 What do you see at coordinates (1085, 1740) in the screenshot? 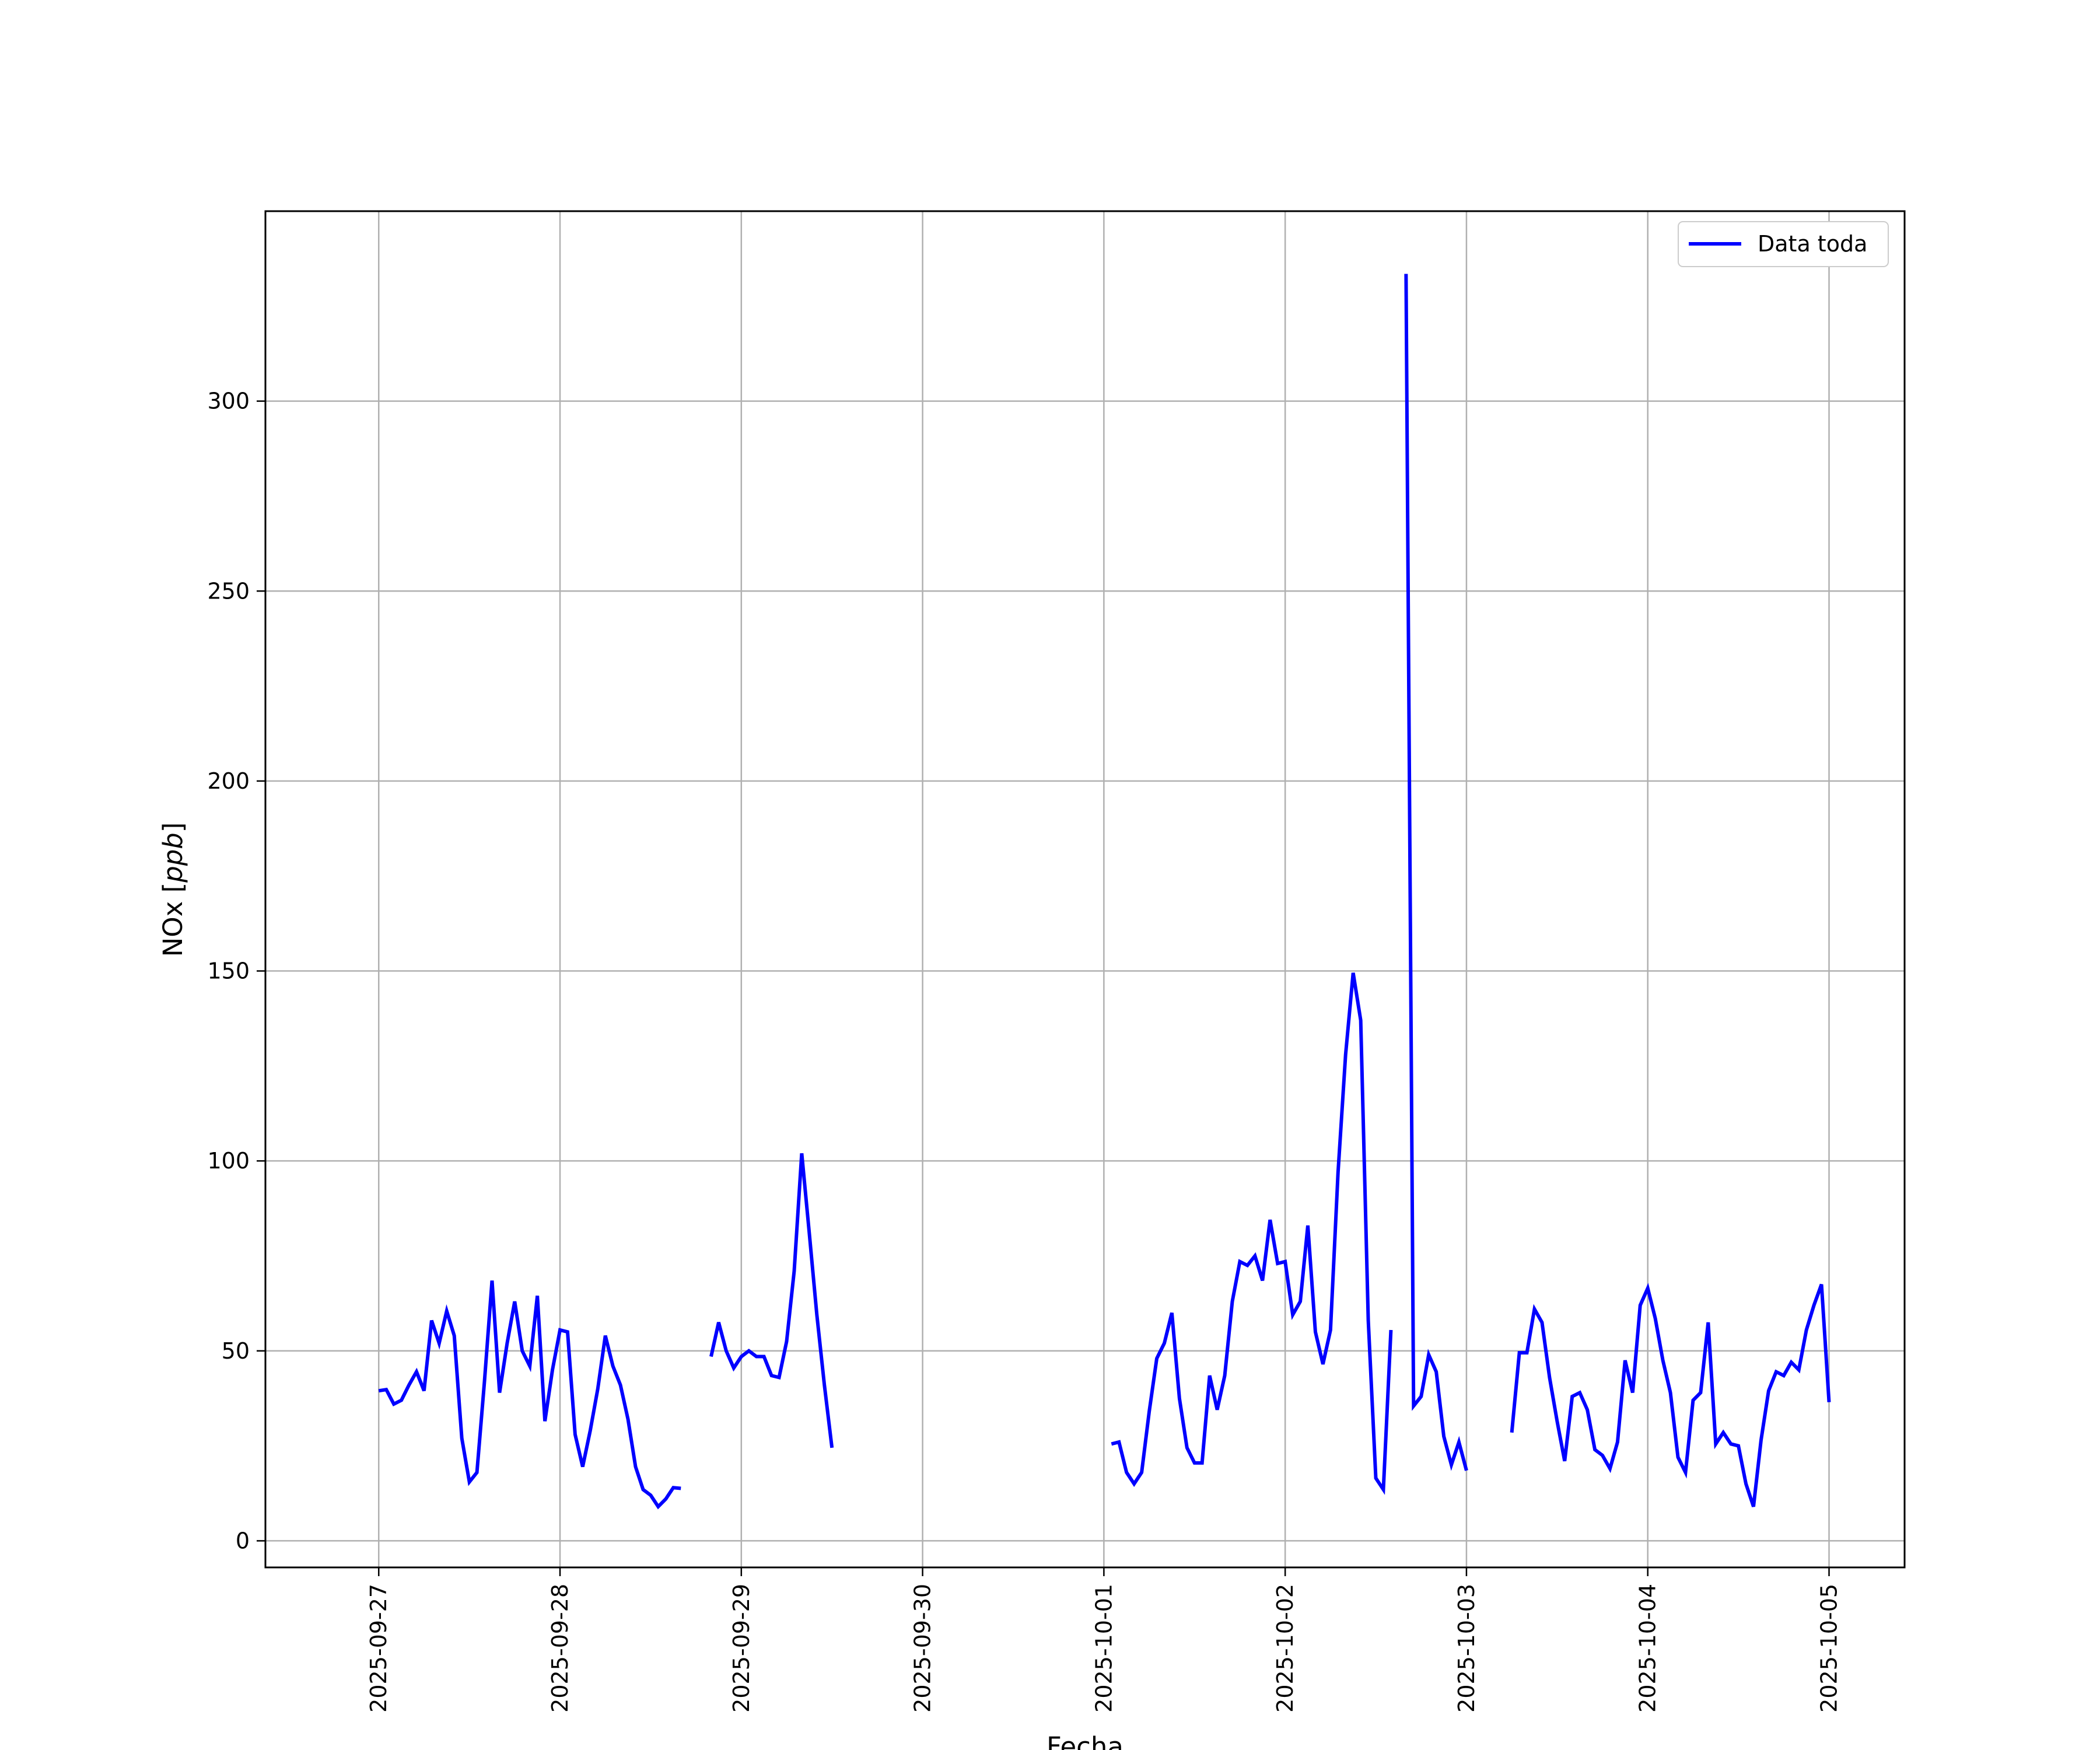
I see `x-axis-label: Fecha` at bounding box center [1085, 1740].